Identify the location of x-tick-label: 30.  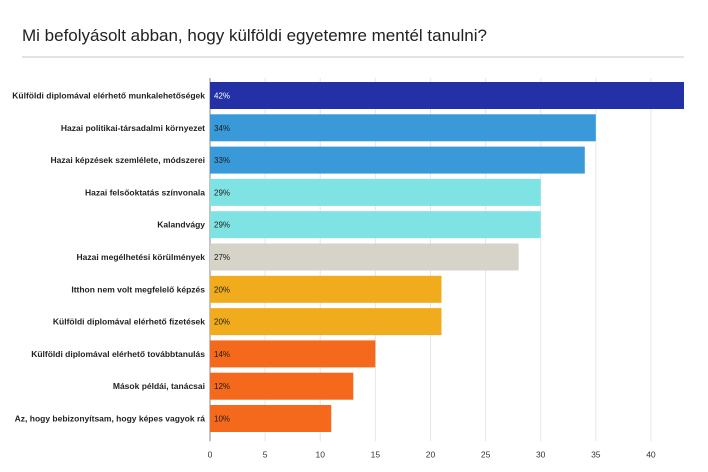
(541, 454).